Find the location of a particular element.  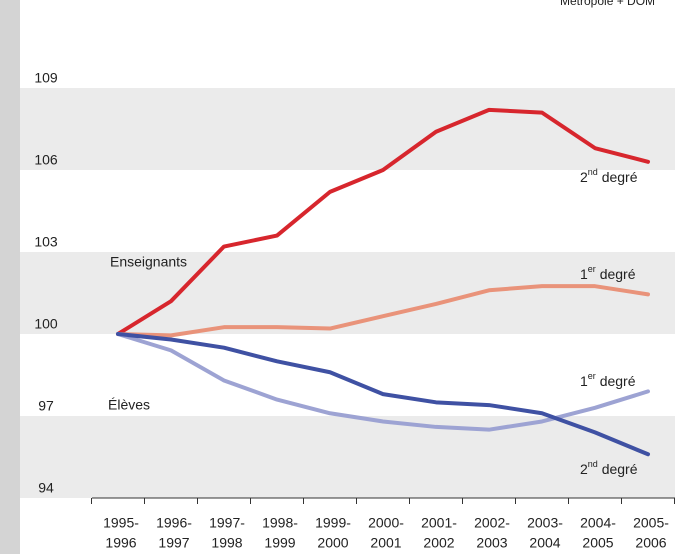

x-tick-label: 2004 is located at coordinates (544, 543).